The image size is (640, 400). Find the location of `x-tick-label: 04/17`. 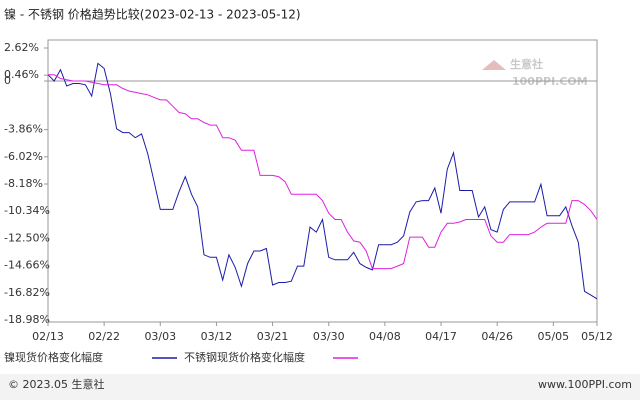

x-tick-label: 04/17 is located at coordinates (441, 336).